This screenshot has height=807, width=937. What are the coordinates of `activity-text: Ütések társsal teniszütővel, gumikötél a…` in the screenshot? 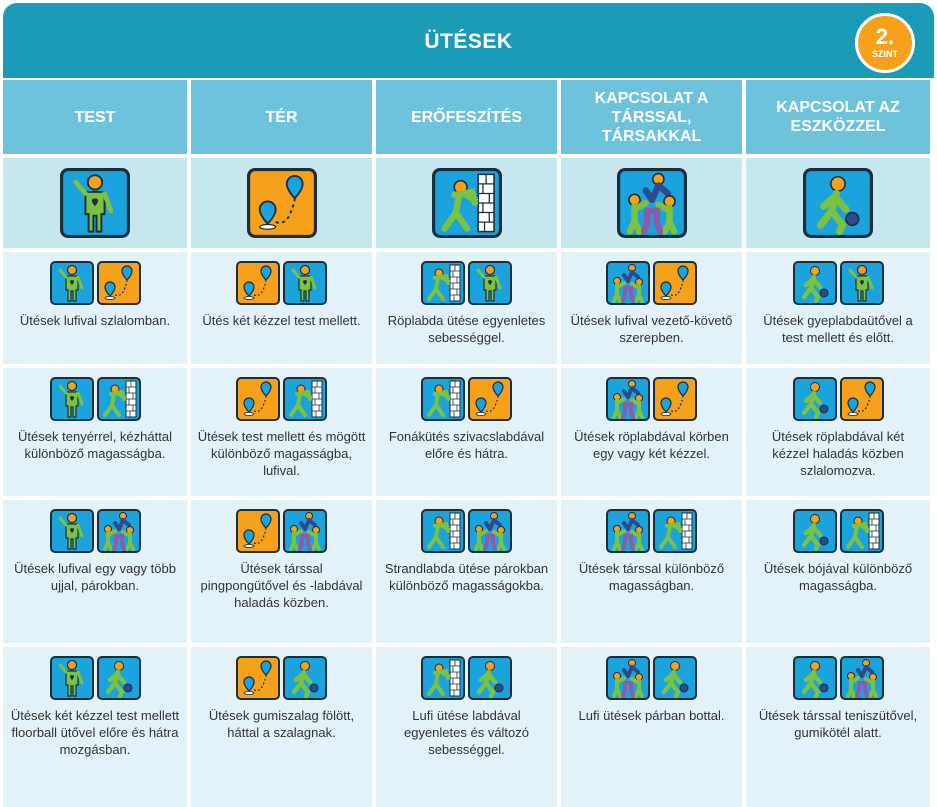 It's located at (838, 724).